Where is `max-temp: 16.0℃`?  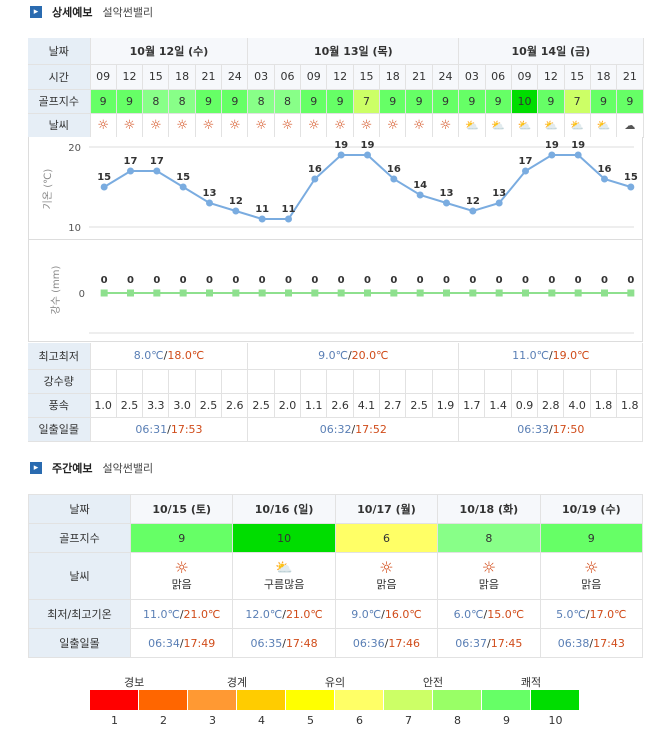 max-temp: 16.0℃ is located at coordinates (403, 614).